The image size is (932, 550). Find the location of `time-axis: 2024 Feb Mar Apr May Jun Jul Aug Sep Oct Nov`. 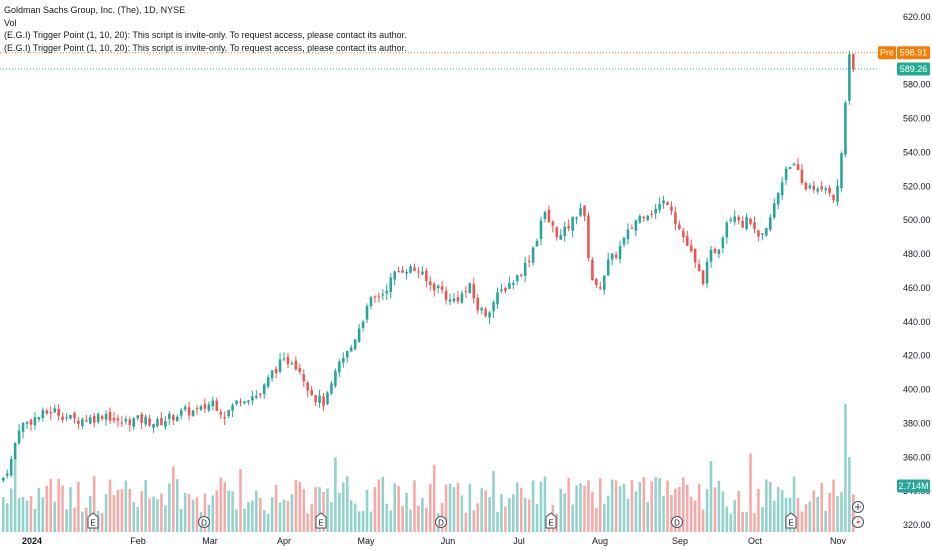

time-axis: 2024 Feb Mar Apr May Jun Jul Aug Sep Oct Nov is located at coordinates (434, 541).